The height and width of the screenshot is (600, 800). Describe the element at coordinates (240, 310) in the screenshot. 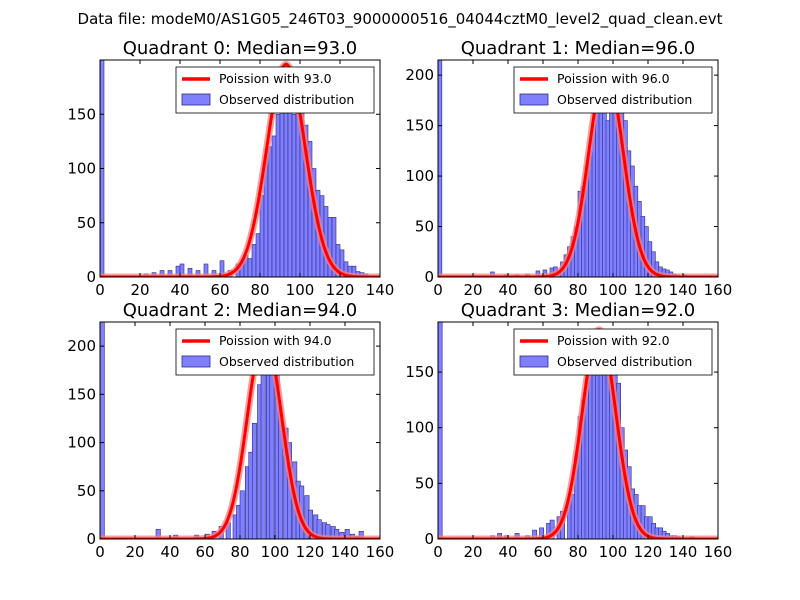

I see `panel-title: Quadrant 2: Median=94.0` at that location.